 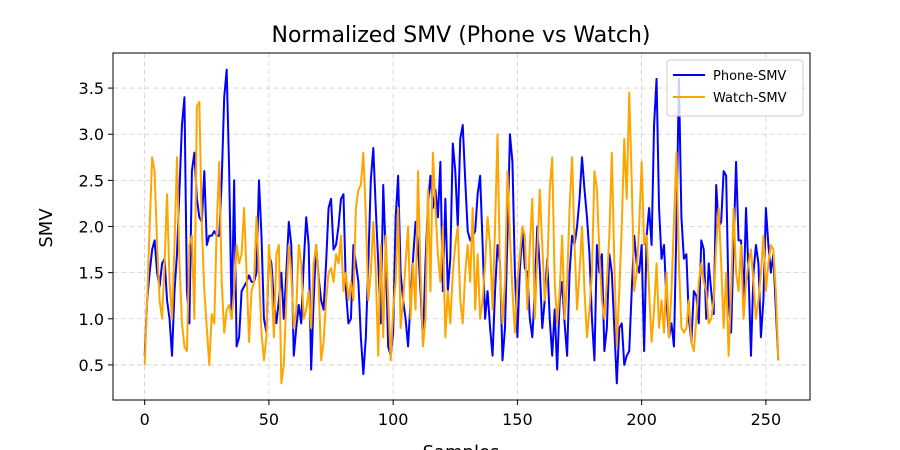 What do you see at coordinates (269, 419) in the screenshot?
I see `x-tick-label: 50` at bounding box center [269, 419].